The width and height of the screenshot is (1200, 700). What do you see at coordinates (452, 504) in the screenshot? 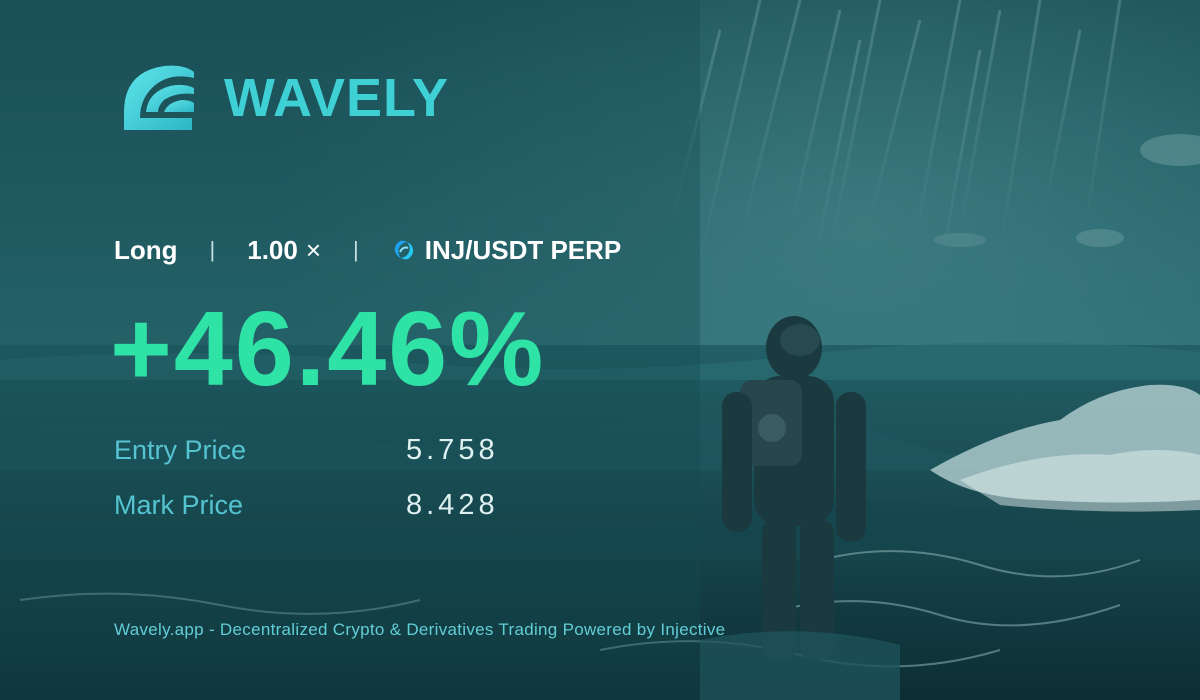
I see `mark-price-value: 8.428` at bounding box center [452, 504].